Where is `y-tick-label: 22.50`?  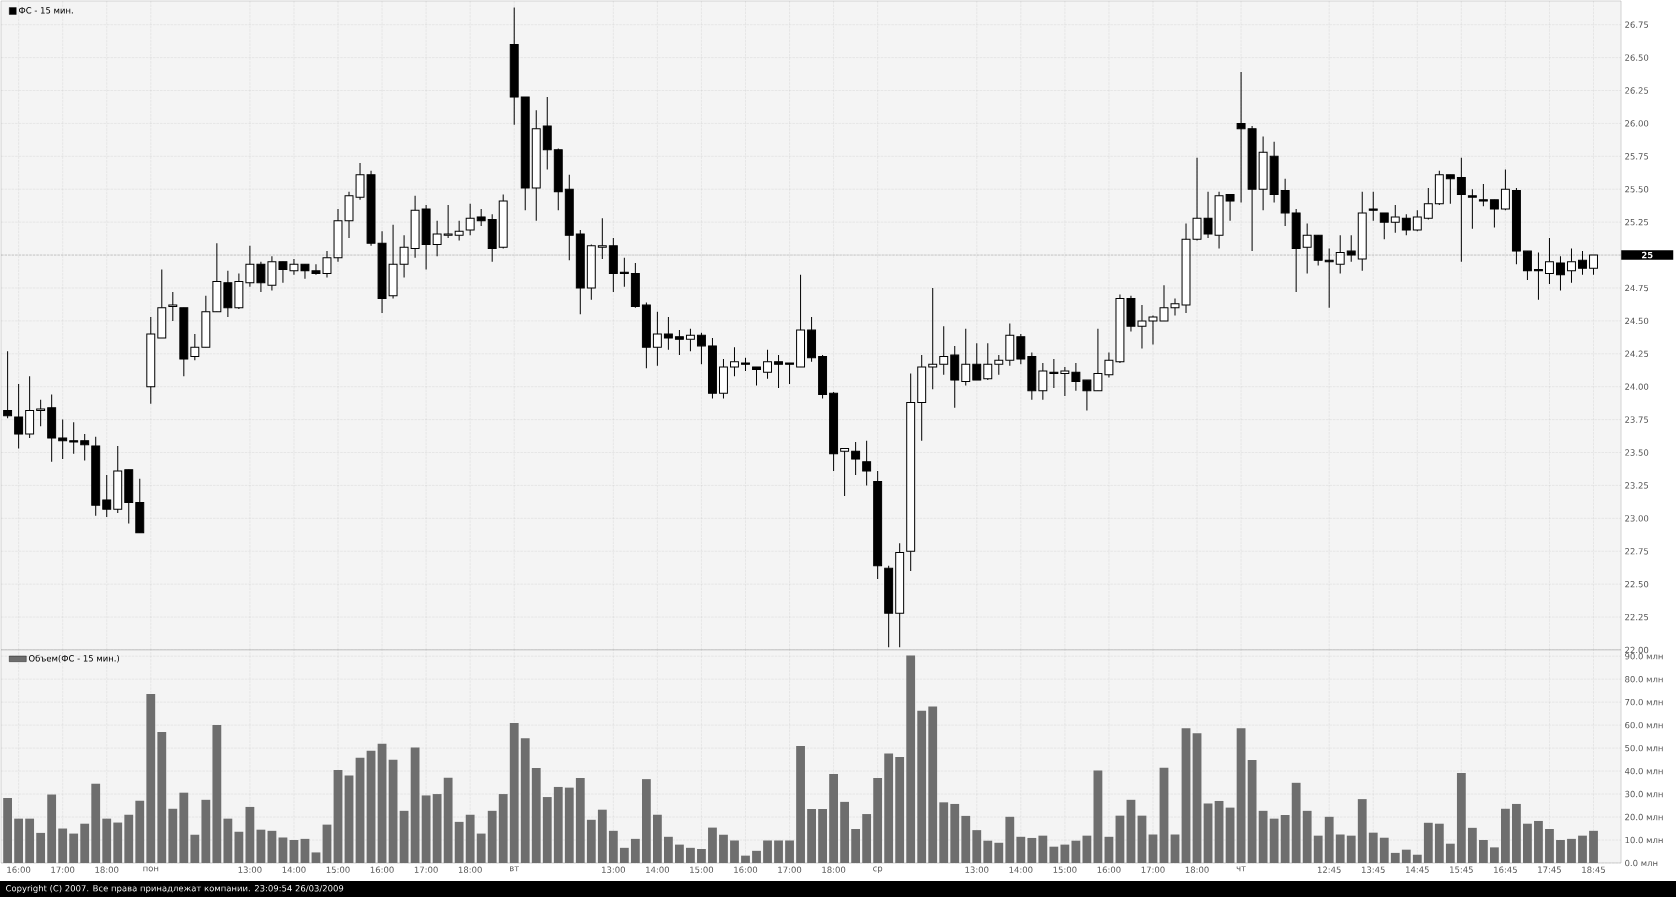 y-tick-label: 22.50 is located at coordinates (1637, 584).